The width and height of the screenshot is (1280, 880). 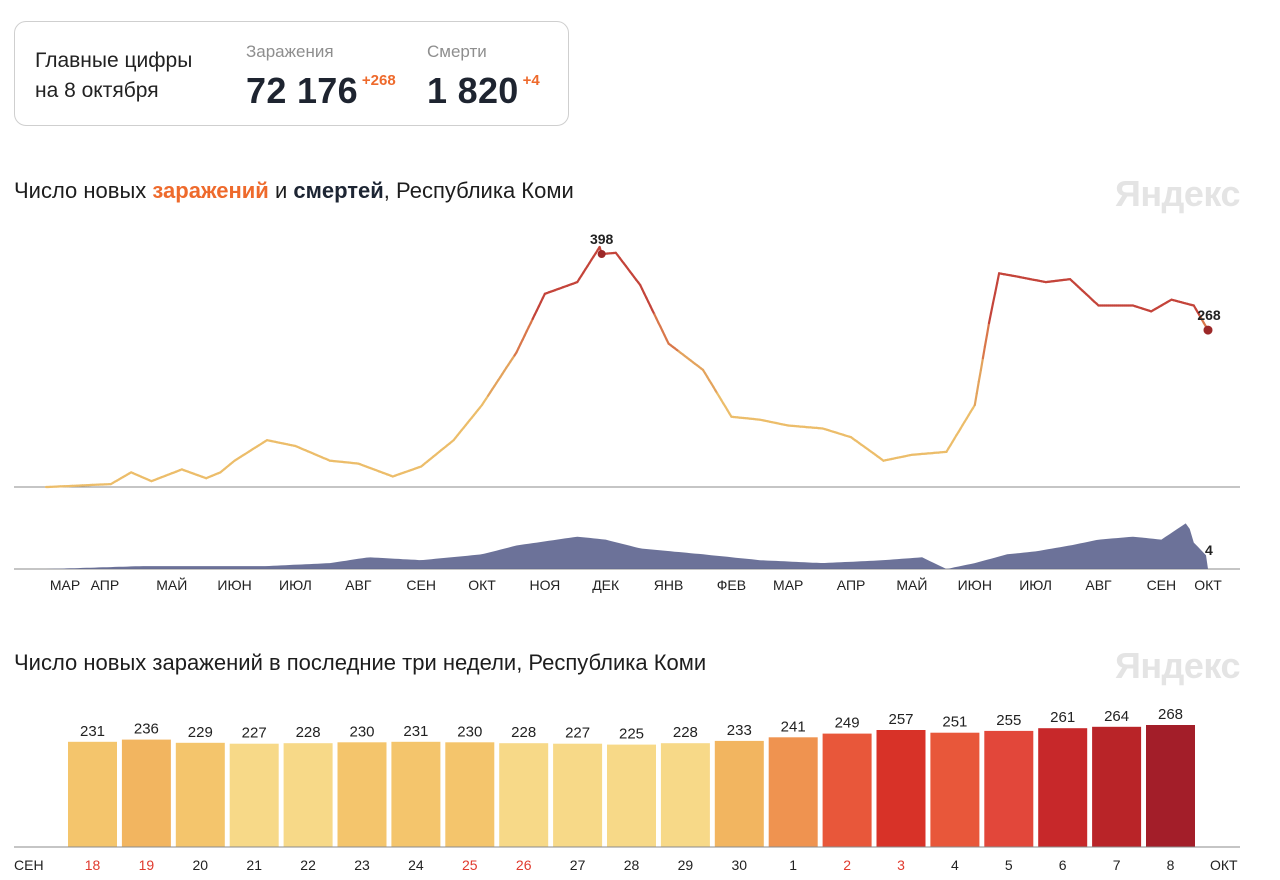 I want to click on bar-value-label: 225, so click(x=631, y=734).